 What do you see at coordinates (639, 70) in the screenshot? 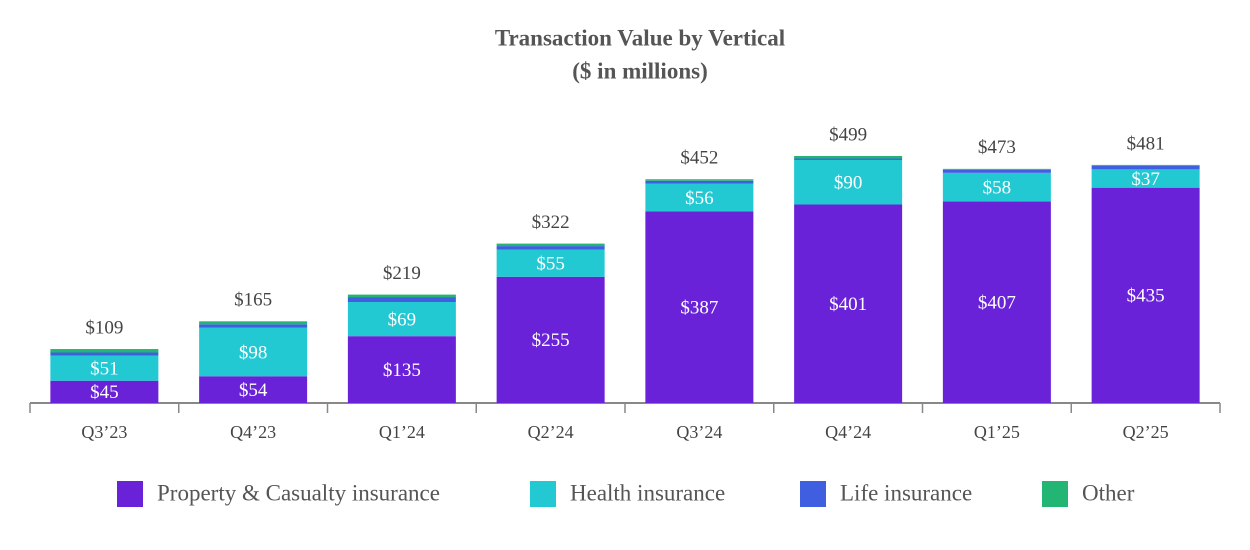
I see `chart-subtitle: ($ in millions)` at bounding box center [639, 70].